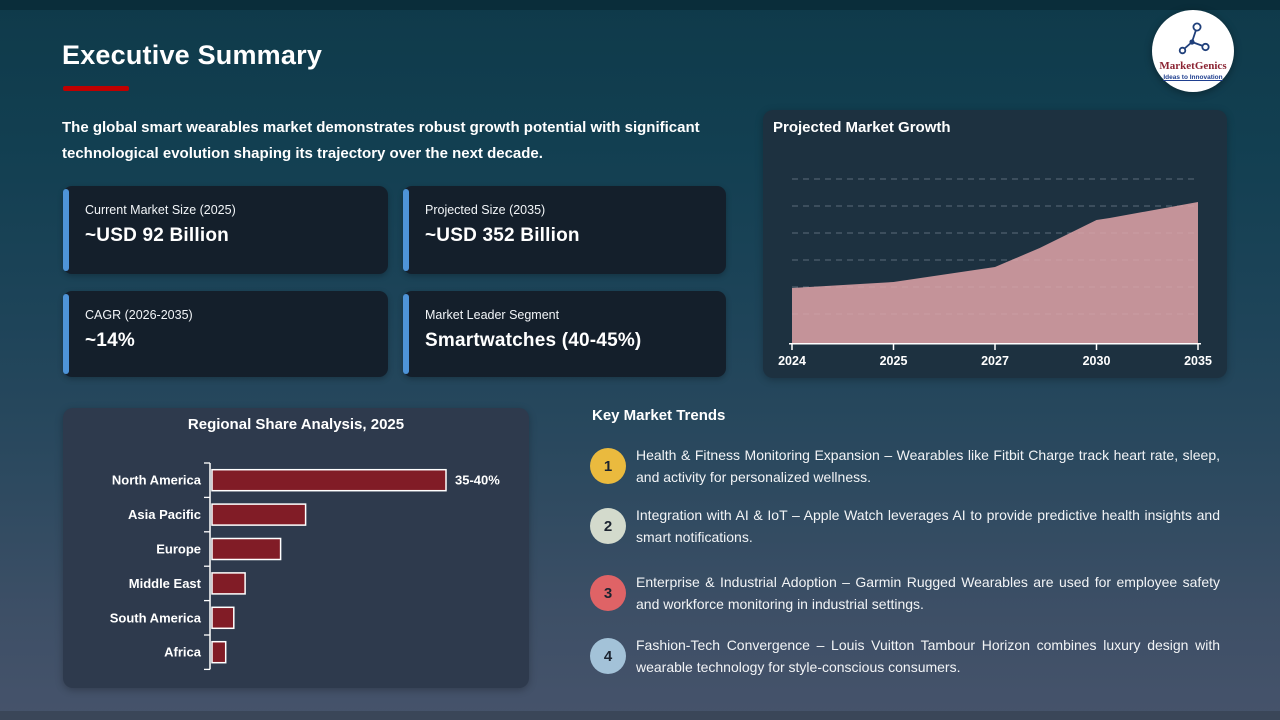 The width and height of the screenshot is (1280, 720). Describe the element at coordinates (160, 210) in the screenshot. I see `stat-card-label: Current Market Size (2025)` at that location.